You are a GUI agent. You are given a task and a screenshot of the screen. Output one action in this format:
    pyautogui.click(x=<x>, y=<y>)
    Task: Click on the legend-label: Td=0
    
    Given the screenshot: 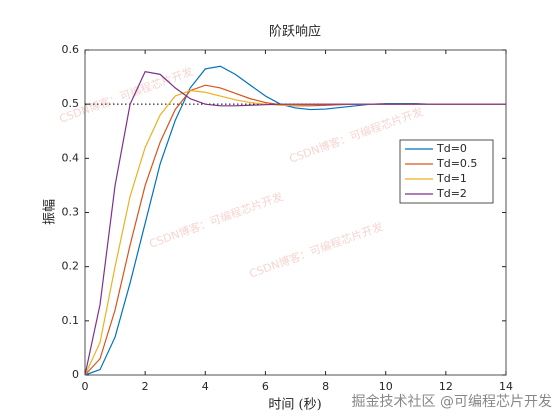 What is the action you would take?
    pyautogui.click(x=451, y=148)
    